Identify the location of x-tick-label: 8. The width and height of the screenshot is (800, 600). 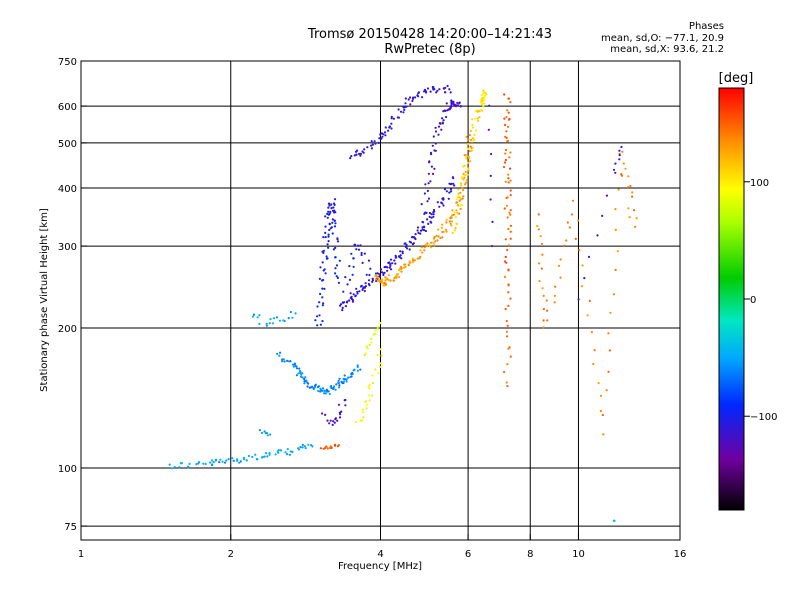
(530, 554).